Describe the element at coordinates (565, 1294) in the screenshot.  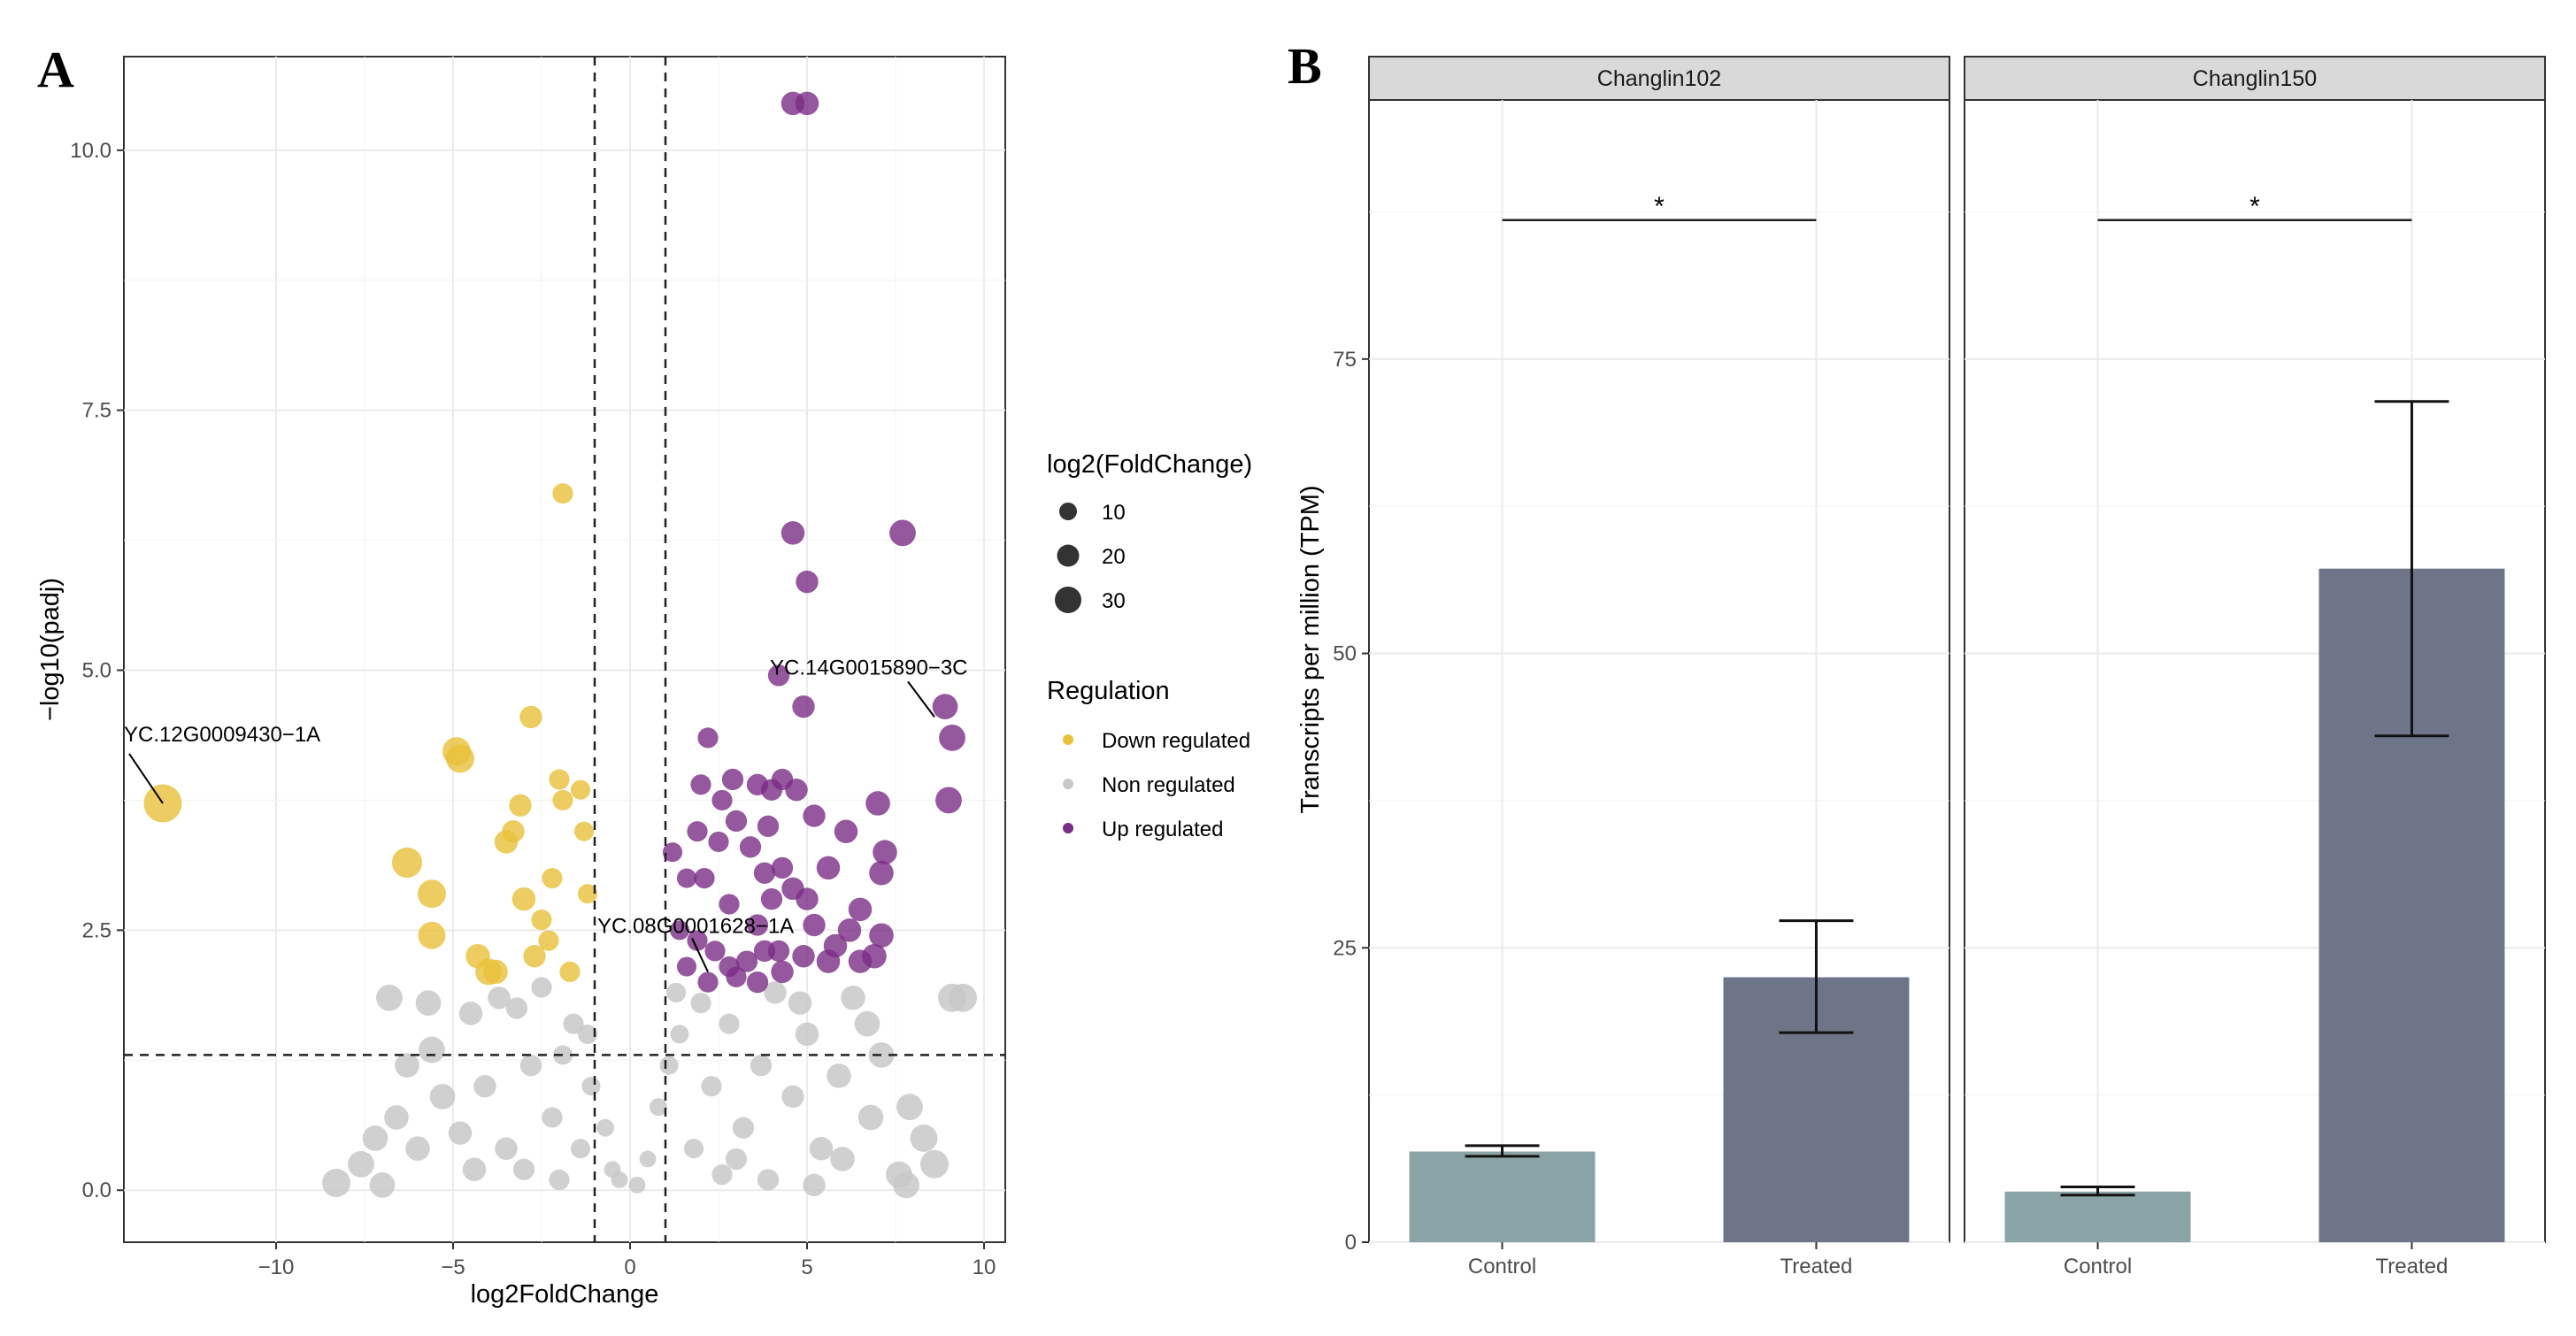
I see `volcano-x-axis-title: log2FoldChange` at that location.